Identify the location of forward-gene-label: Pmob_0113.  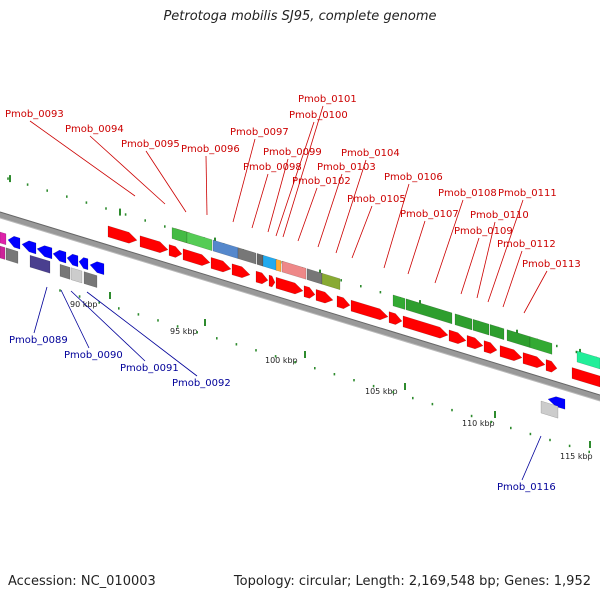
(551, 264).